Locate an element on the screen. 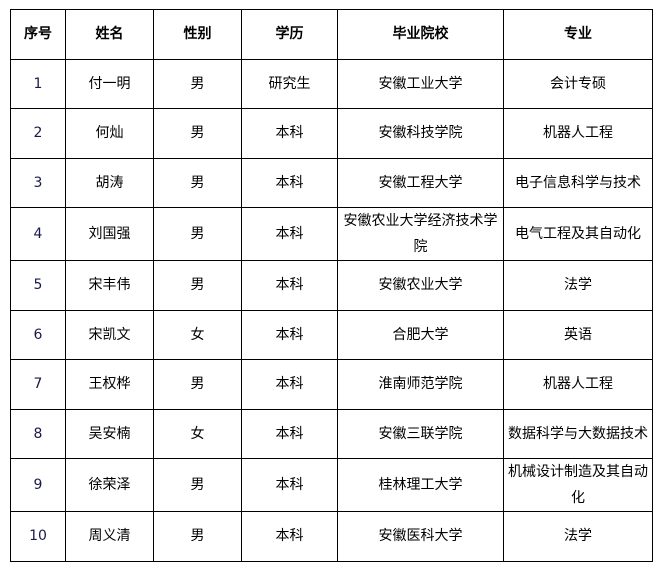 The height and width of the screenshot is (577, 660). cell-name: 周义清 is located at coordinates (109, 536).